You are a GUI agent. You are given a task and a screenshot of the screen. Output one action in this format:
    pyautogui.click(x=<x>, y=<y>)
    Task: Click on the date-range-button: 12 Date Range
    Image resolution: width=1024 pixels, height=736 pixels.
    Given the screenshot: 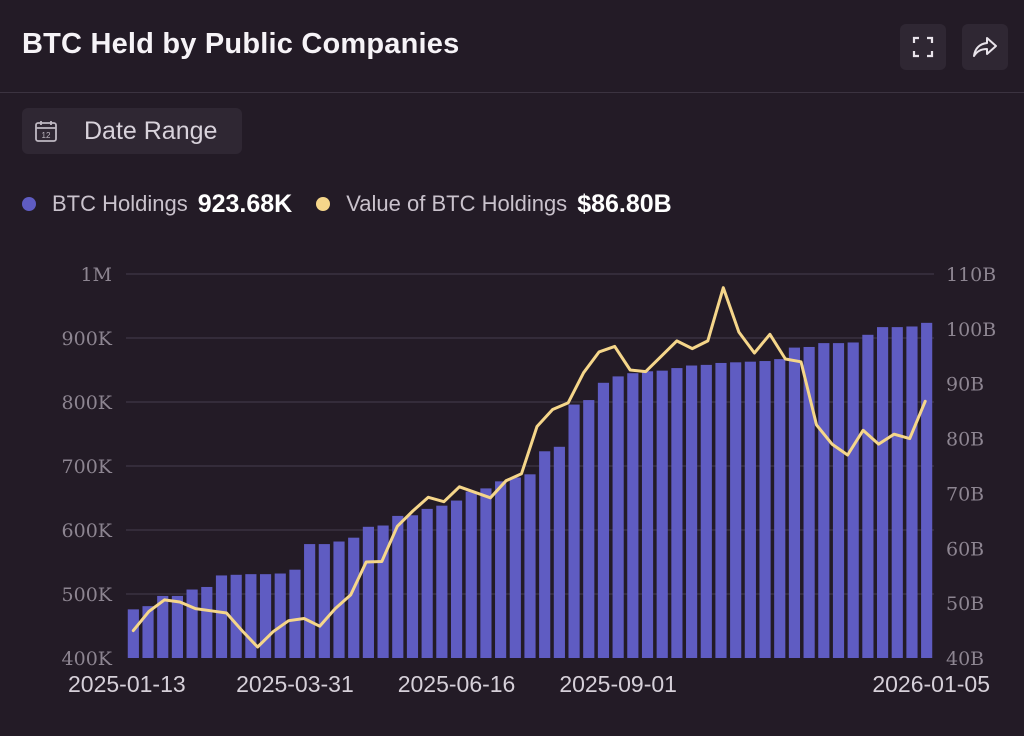 What is the action you would take?
    pyautogui.click(x=132, y=131)
    